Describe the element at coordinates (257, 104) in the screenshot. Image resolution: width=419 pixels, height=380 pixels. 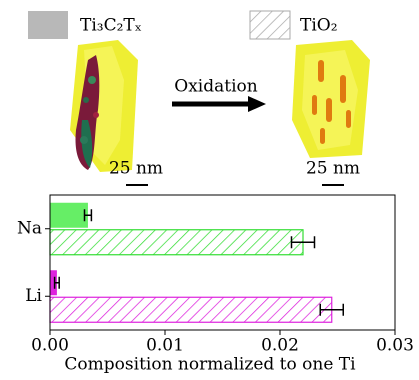
I see `arrow-head` at that location.